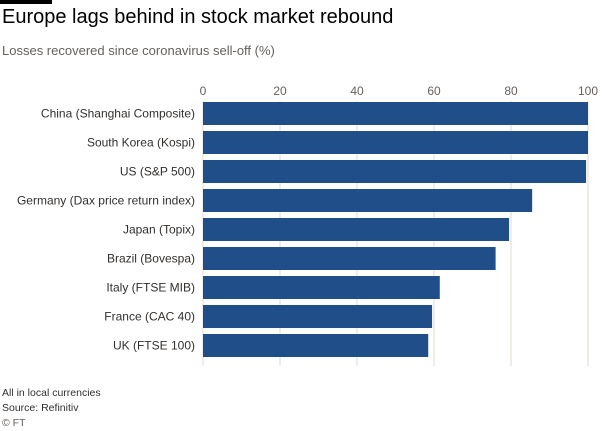  I want to click on category-label: Germany (Dax price return index), so click(106, 201).